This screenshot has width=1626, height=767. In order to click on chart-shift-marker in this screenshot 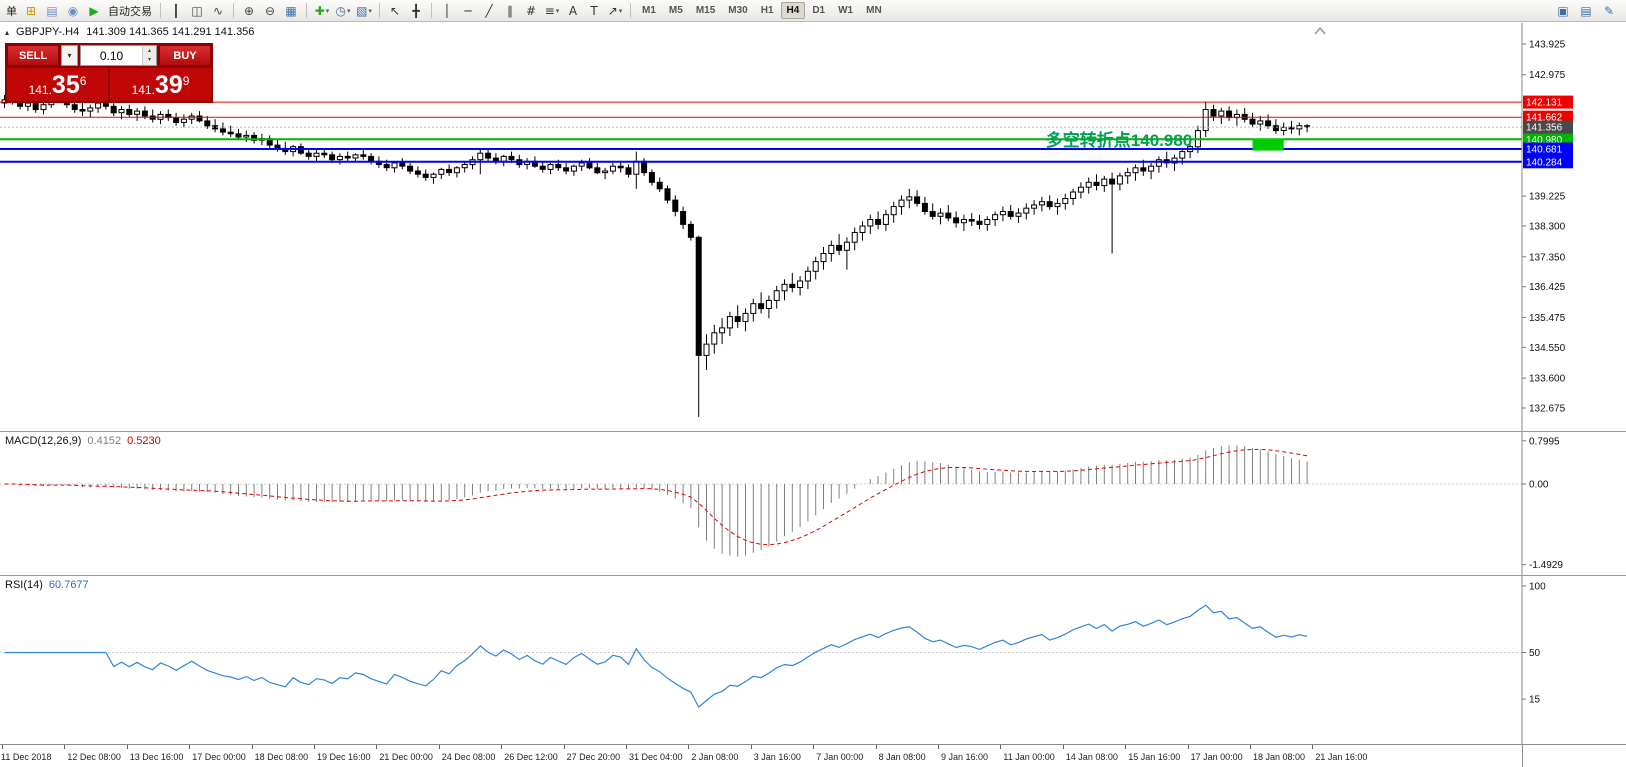, I will do `click(1320, 30)`.